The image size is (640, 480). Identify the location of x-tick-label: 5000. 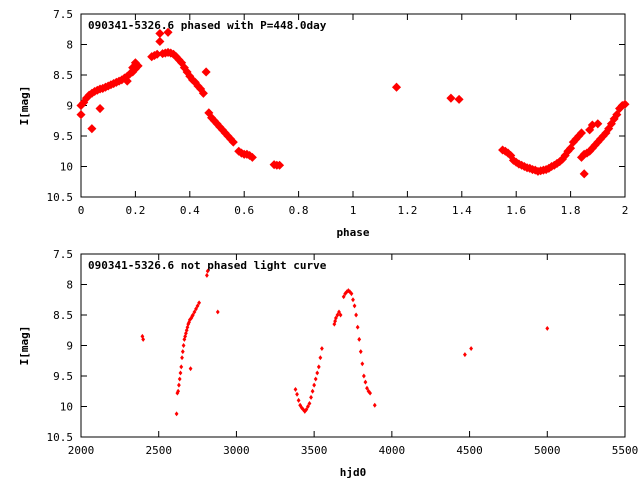
(547, 450).